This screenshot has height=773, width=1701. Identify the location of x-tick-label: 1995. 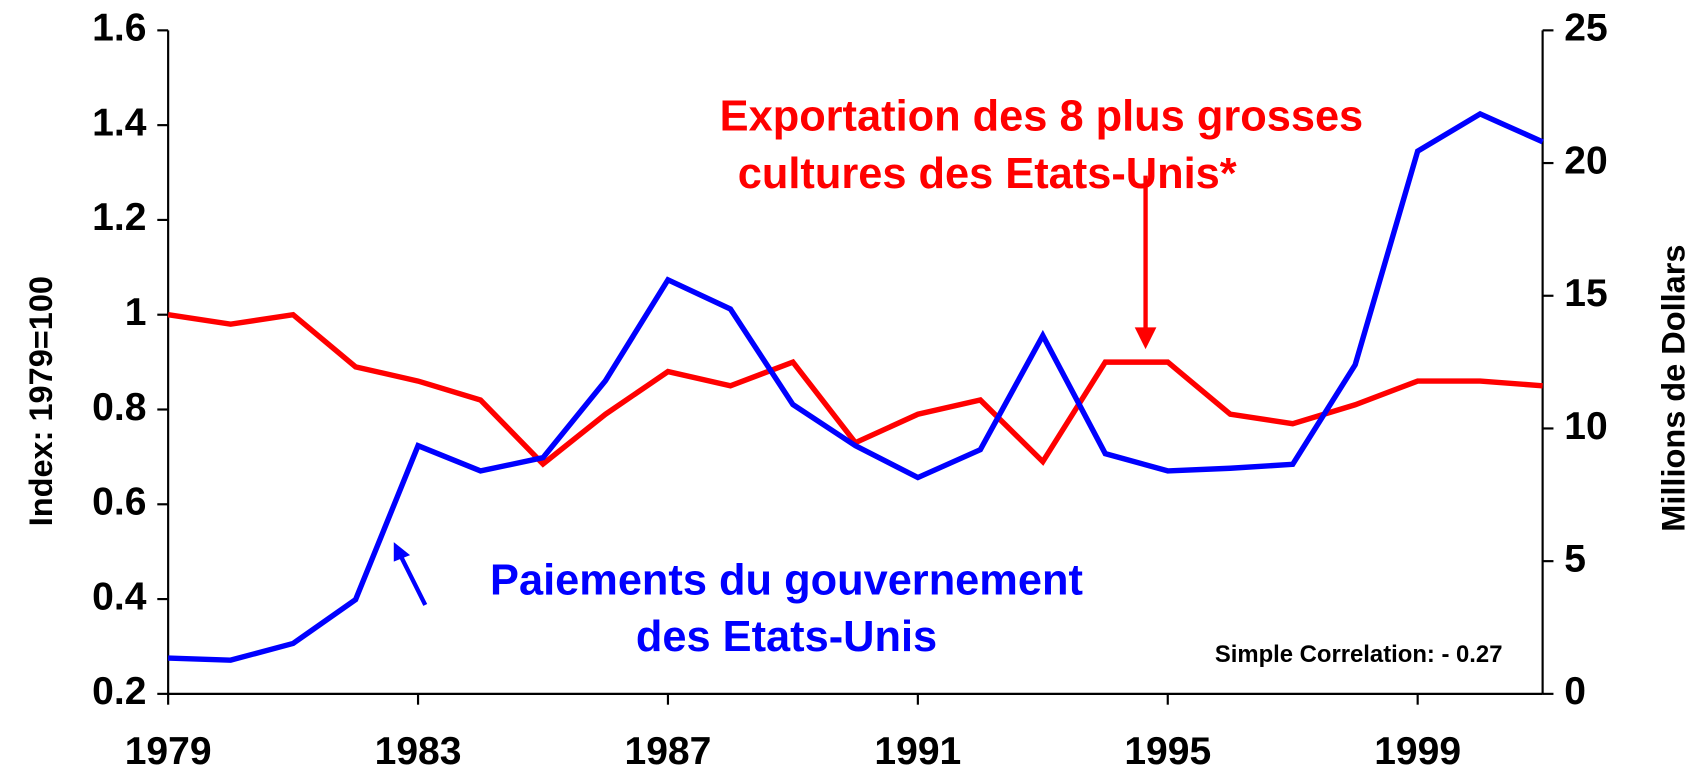
(1167, 751).